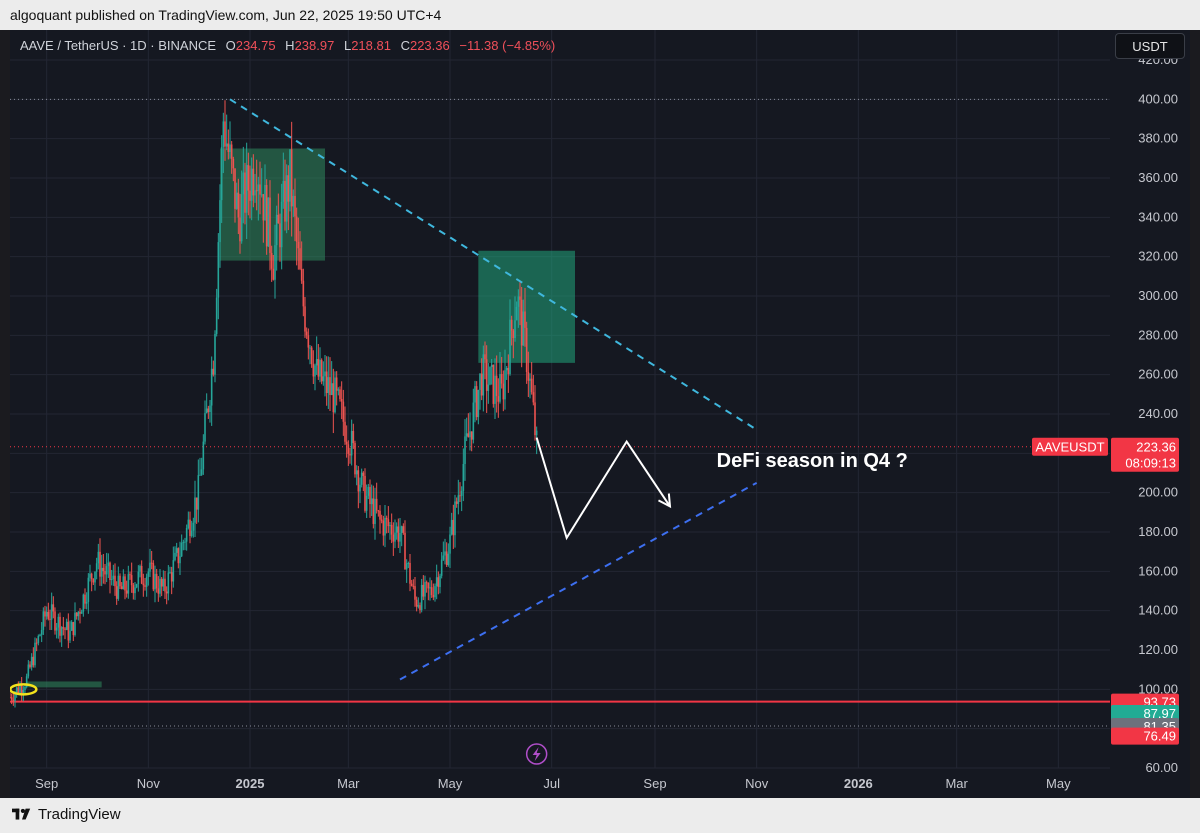 This screenshot has height=833, width=1200. Describe the element at coordinates (290, 45) in the screenshot. I see `high-key: H` at that location.